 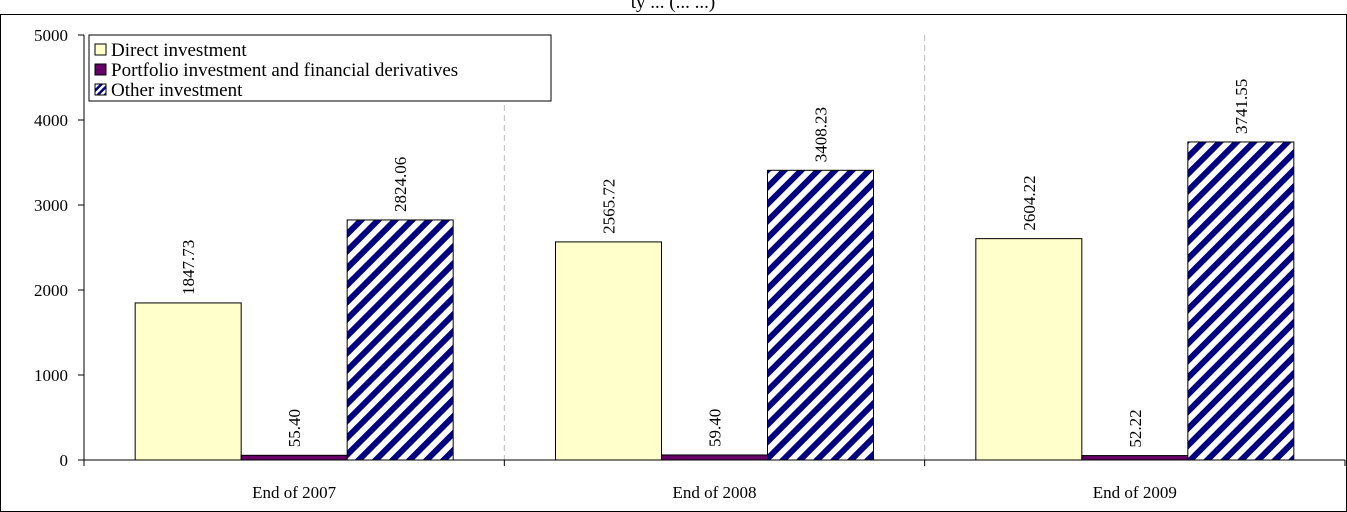 What do you see at coordinates (715, 428) in the screenshot?
I see `data-label: 59.40` at bounding box center [715, 428].